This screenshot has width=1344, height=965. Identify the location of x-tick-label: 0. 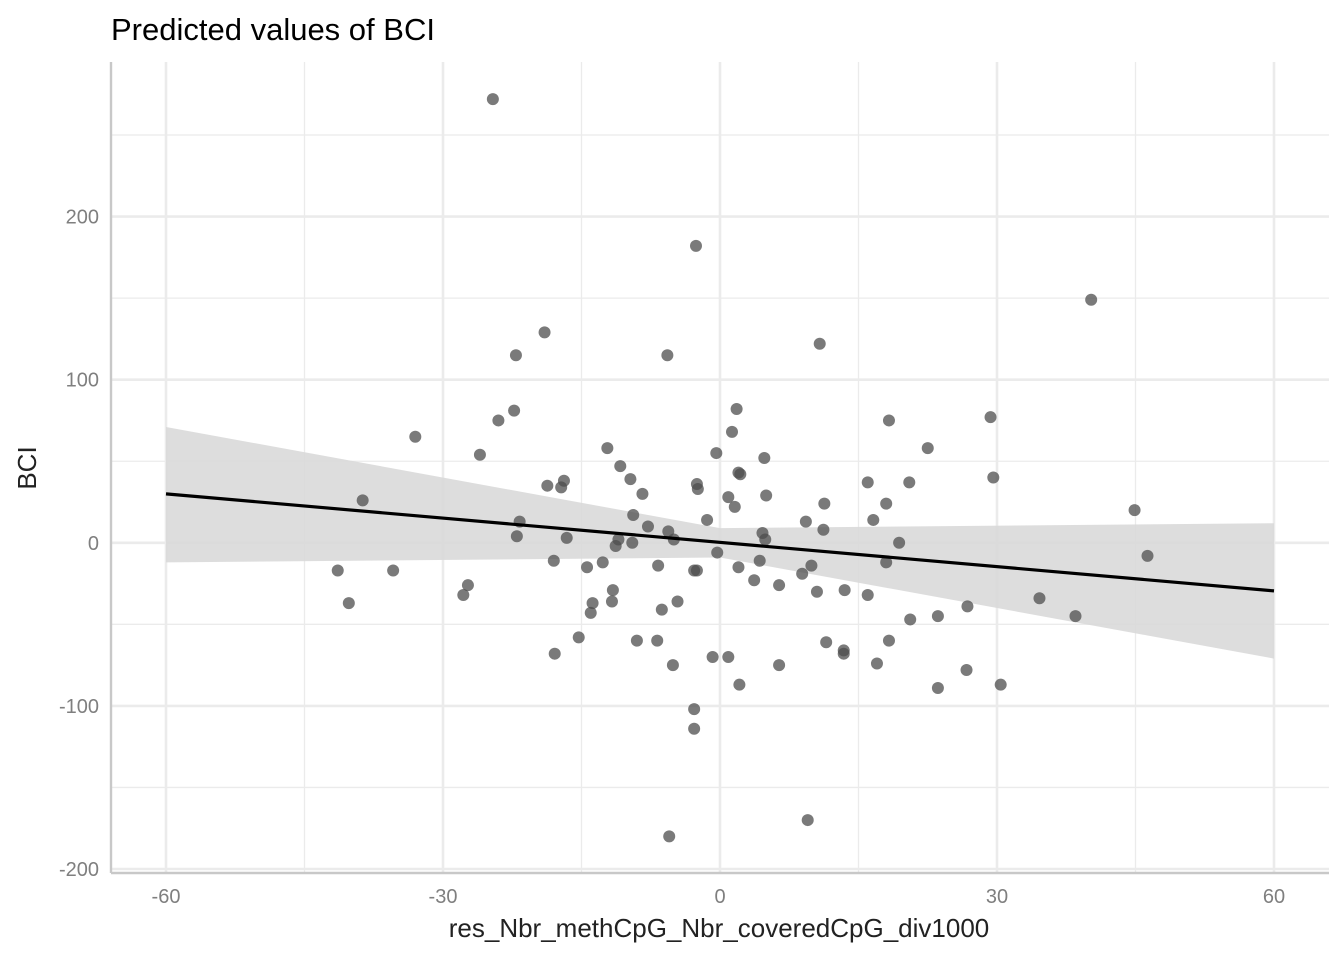
(719, 897).